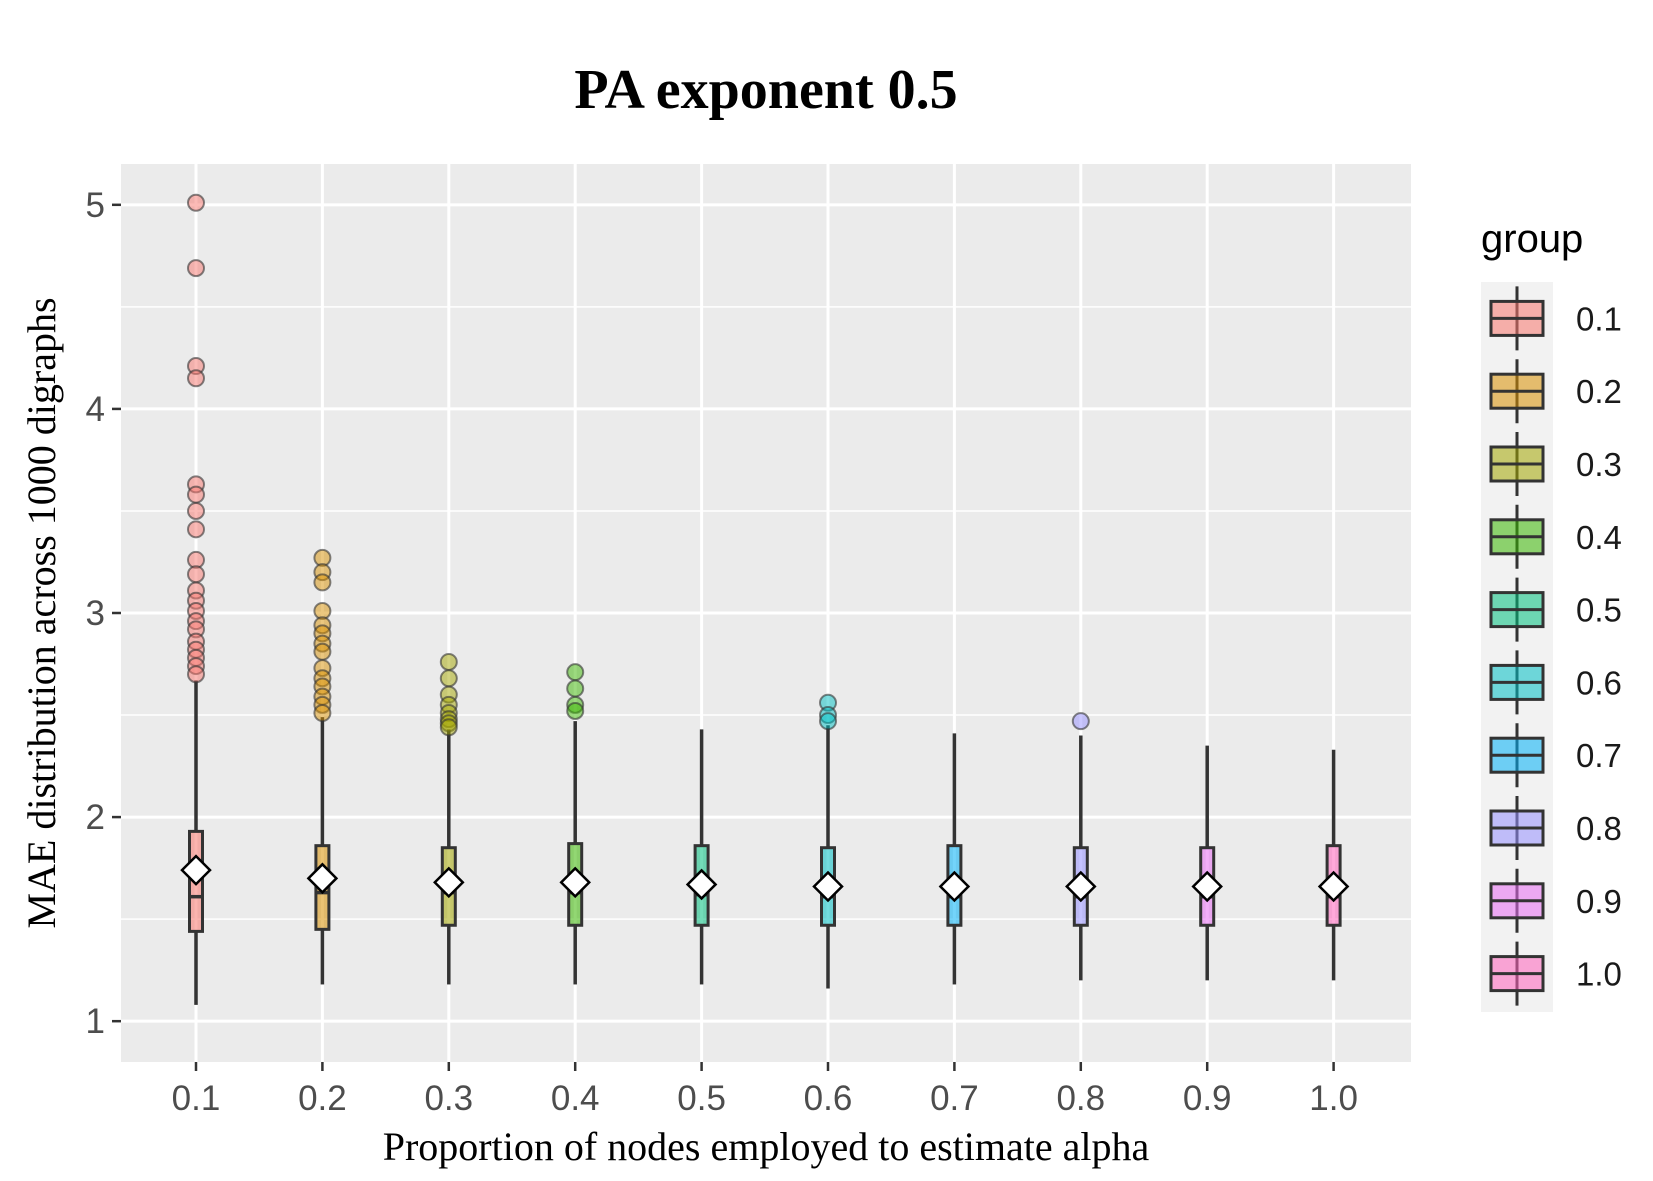  I want to click on x-tick-label: 0.4, so click(575, 1098).